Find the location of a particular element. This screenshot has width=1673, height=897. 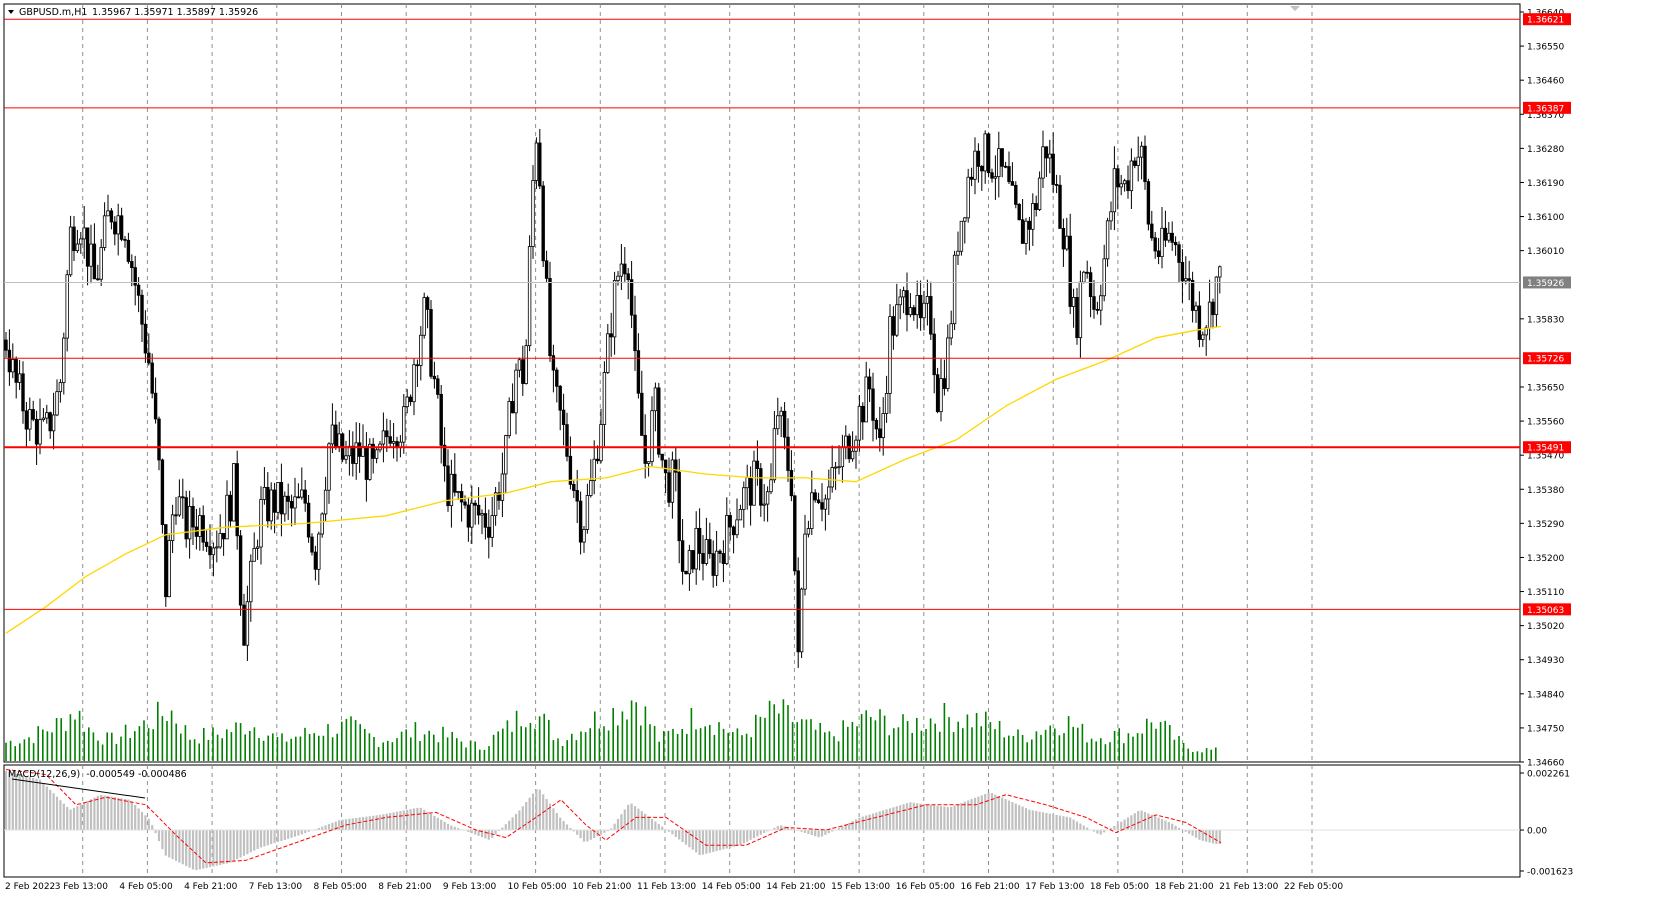

price-tick-label: 1.34750 is located at coordinates (1545, 729).